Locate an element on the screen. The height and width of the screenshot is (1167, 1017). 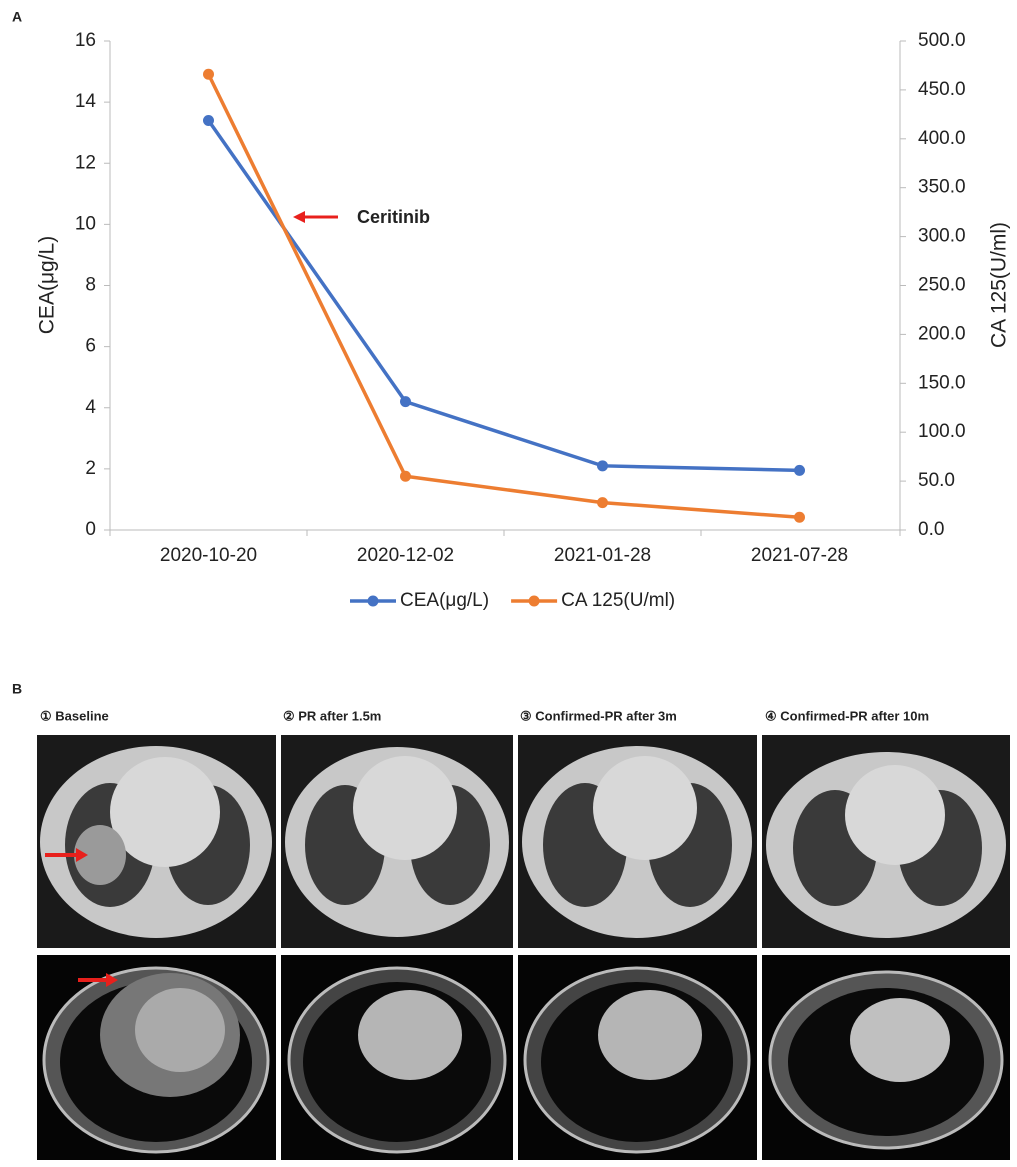
panel-label: A is located at coordinates (17, 17).